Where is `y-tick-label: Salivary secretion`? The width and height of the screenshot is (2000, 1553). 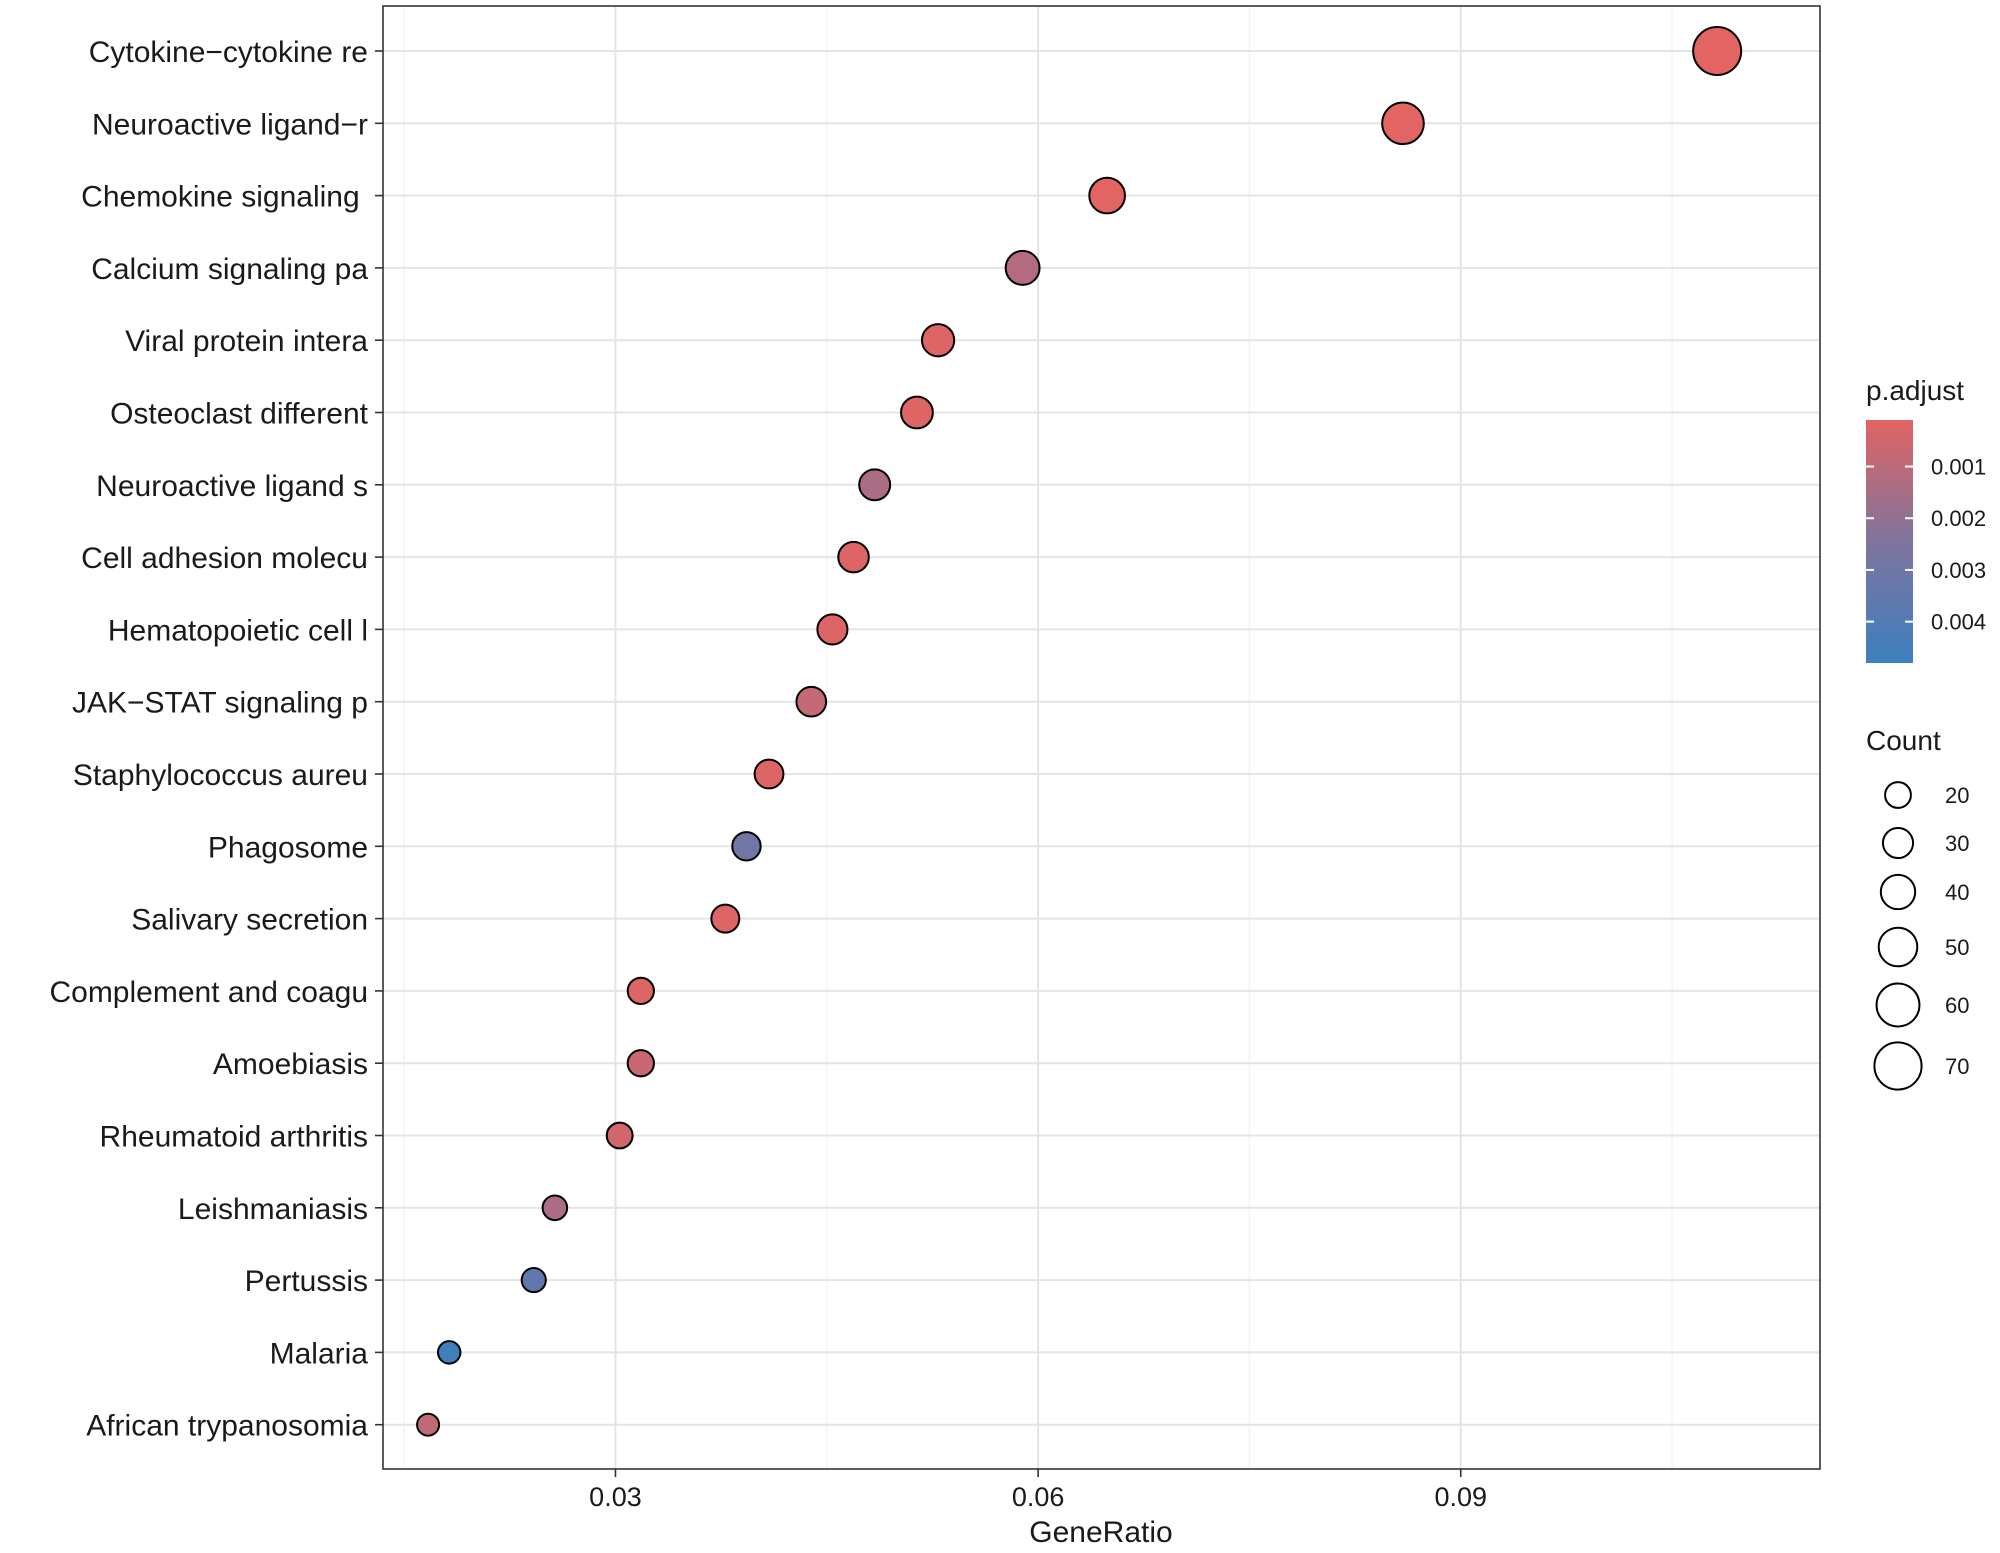 y-tick-label: Salivary secretion is located at coordinates (249, 920).